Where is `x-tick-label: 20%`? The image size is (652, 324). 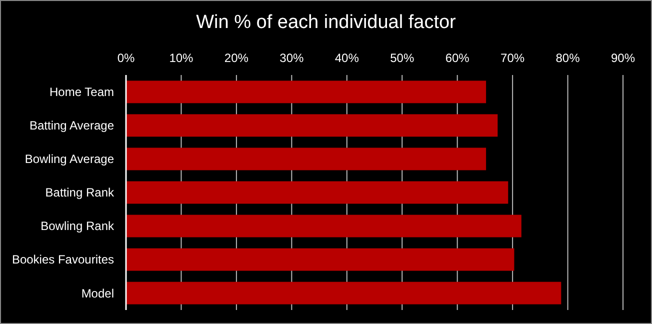 x-tick-label: 20% is located at coordinates (236, 58).